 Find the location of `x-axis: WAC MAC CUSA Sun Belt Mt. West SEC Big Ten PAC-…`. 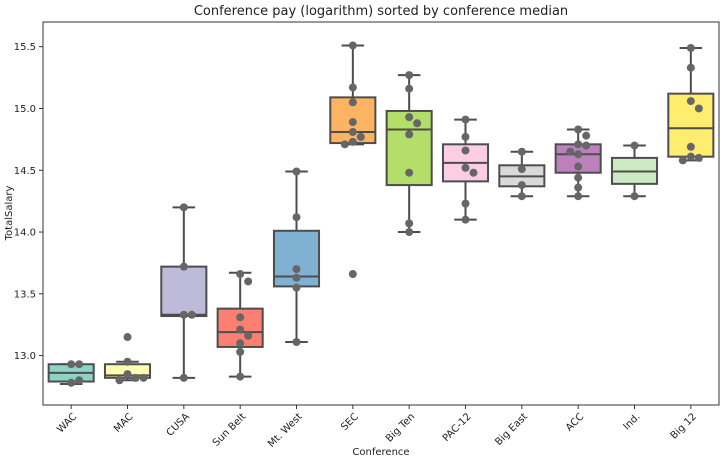

x-axis: WAC MAC CUSA Sun Belt Mt. West SEC Big Ten PAC-… is located at coordinates (377, 427).